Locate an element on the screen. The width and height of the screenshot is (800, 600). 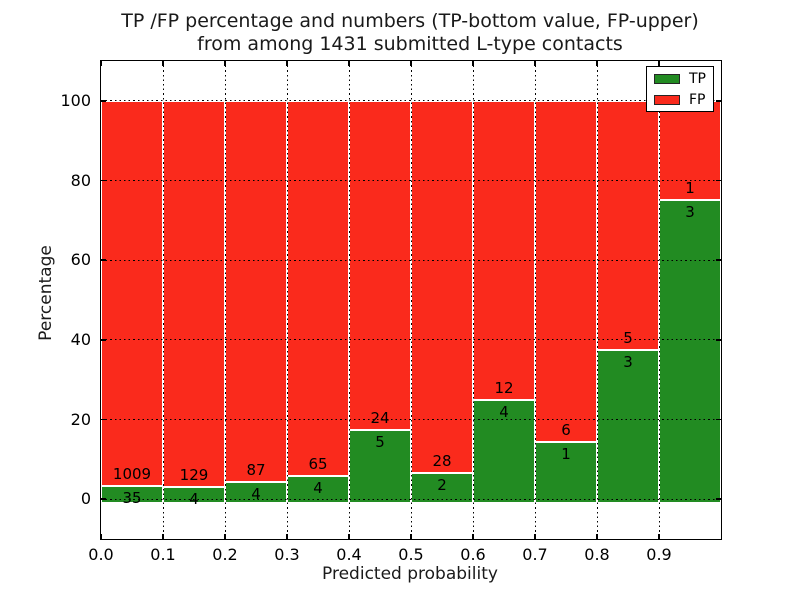
tp-legend-label: TP is located at coordinates (697, 78).